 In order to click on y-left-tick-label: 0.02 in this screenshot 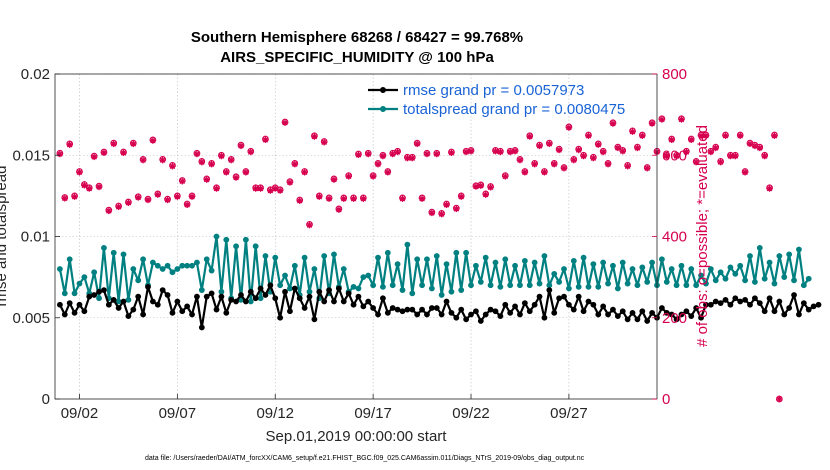, I will do `click(35, 74)`.